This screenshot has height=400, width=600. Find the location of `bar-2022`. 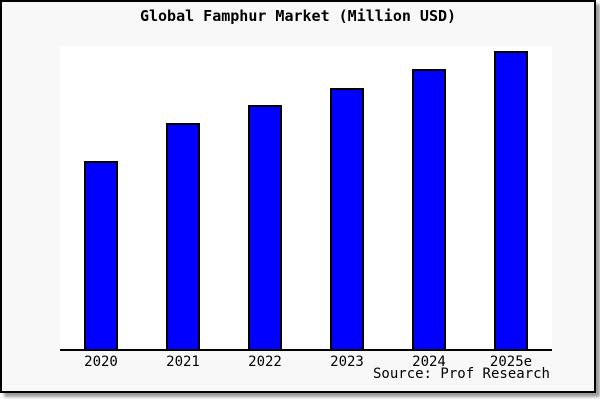

bar-2022 is located at coordinates (265, 228).